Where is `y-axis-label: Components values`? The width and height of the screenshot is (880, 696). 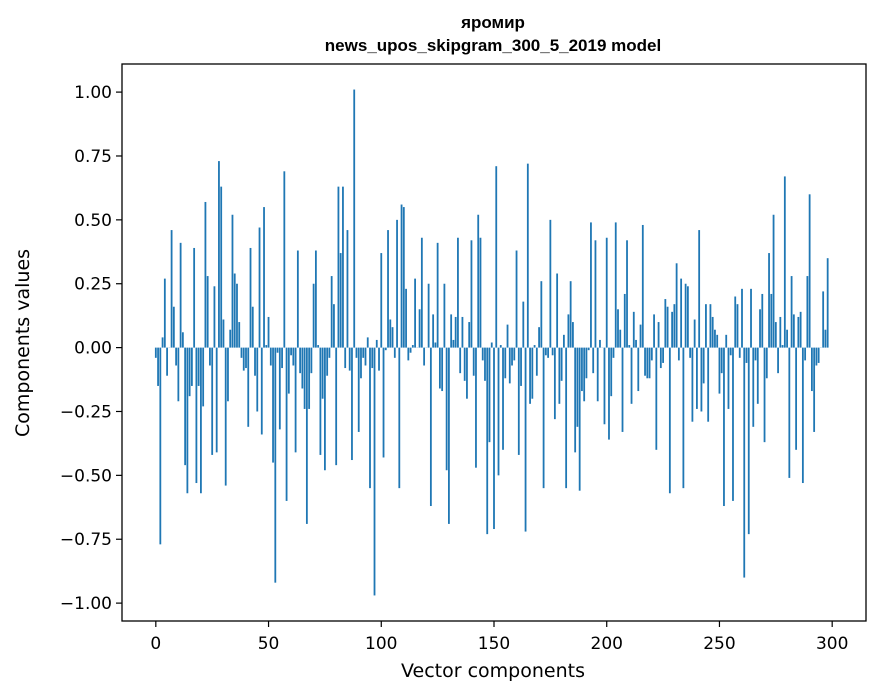
y-axis-label: Components values is located at coordinates (23, 343).